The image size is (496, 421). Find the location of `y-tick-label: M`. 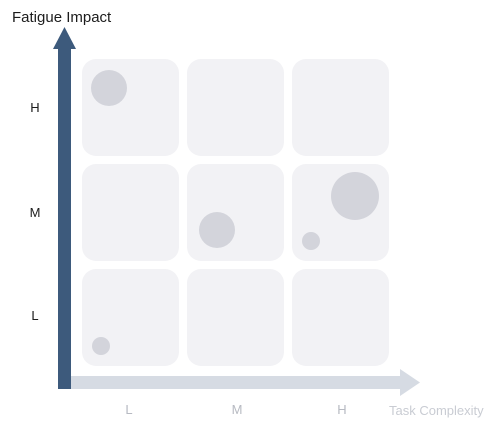

y-tick-label: M is located at coordinates (35, 212).